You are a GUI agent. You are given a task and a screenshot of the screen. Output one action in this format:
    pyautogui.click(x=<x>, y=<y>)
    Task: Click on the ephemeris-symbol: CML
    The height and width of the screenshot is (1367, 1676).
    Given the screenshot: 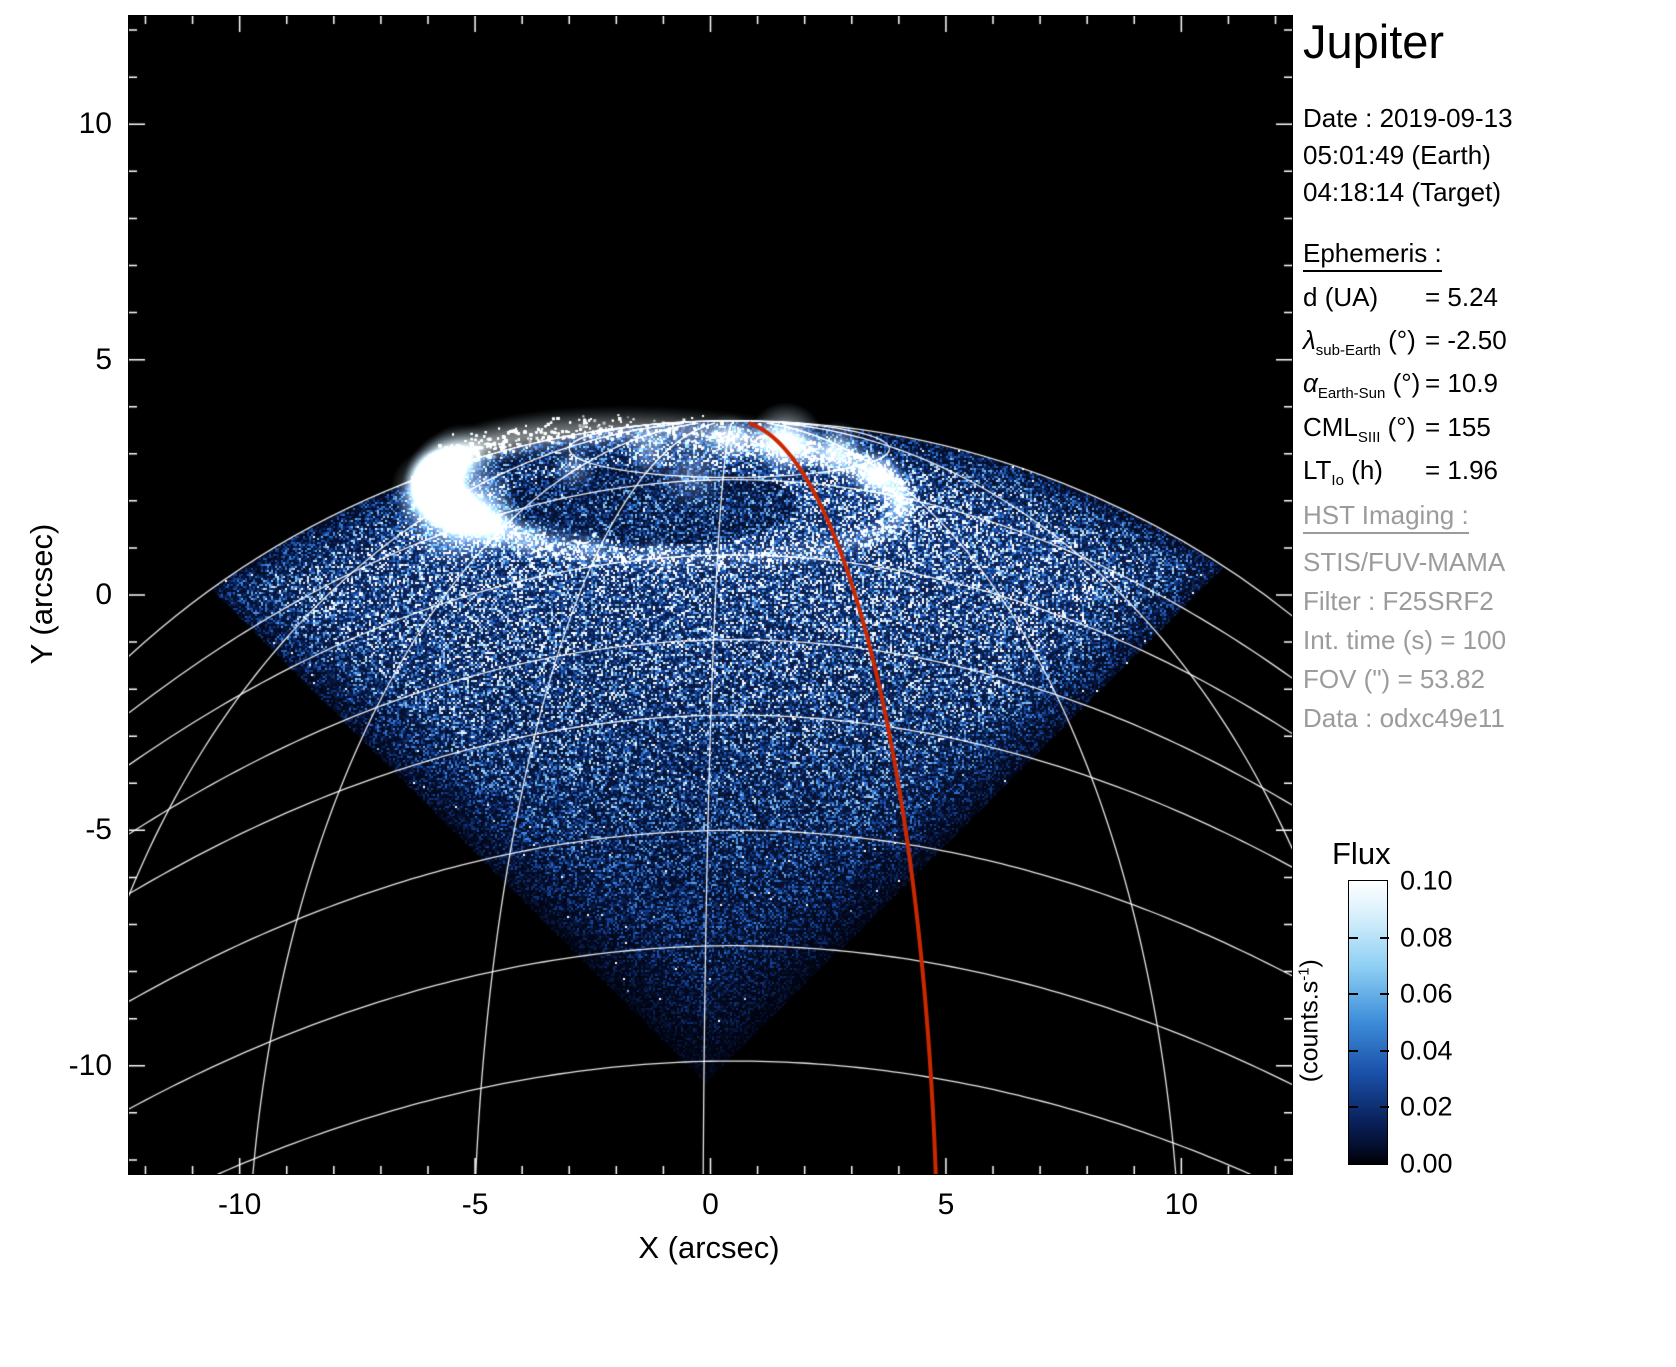 What is the action you would take?
    pyautogui.click(x=1330, y=426)
    